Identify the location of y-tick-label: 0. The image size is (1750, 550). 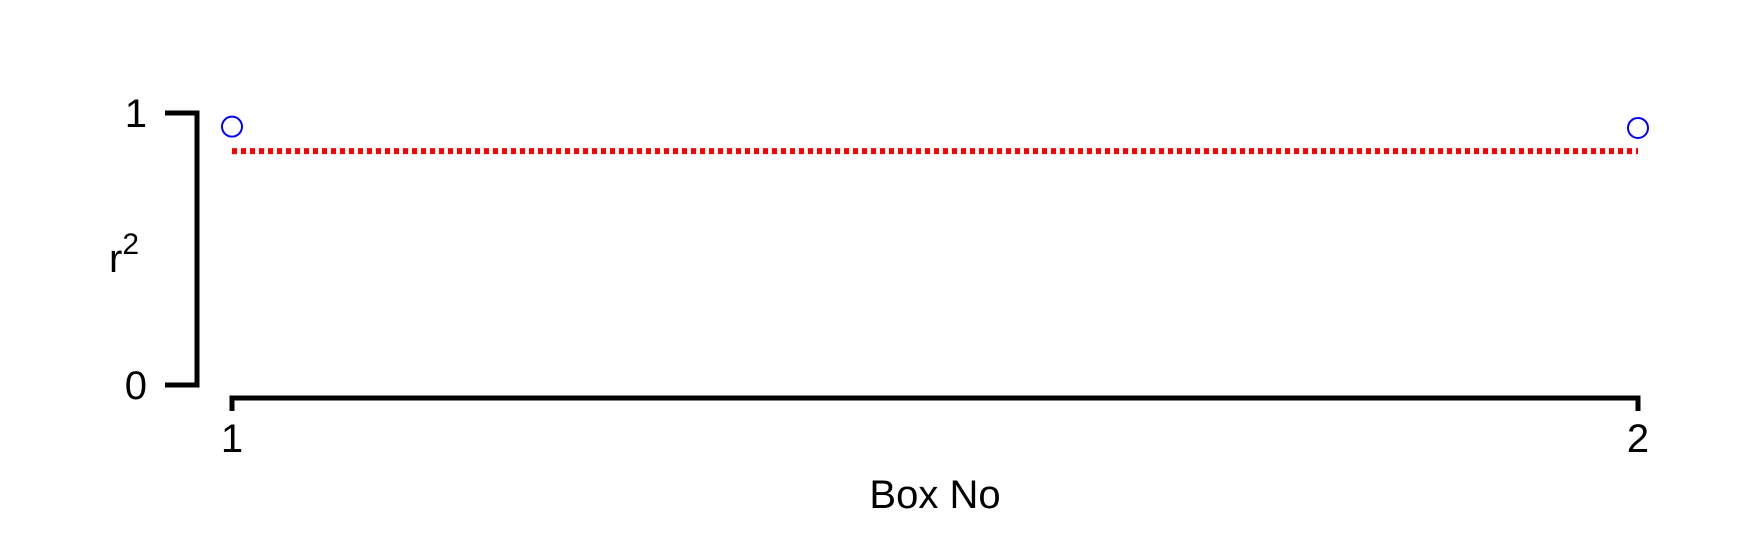
(136, 386).